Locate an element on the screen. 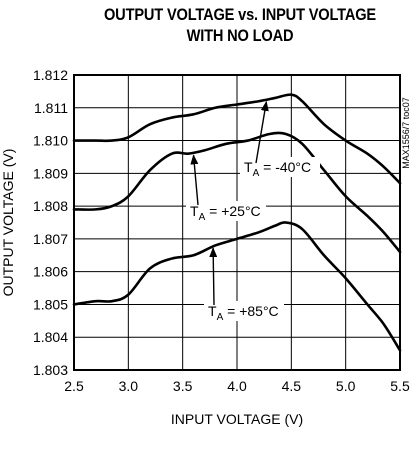 The image size is (415, 457). figure-id-label: MAX1556/7 toc07 is located at coordinates (406, 133).